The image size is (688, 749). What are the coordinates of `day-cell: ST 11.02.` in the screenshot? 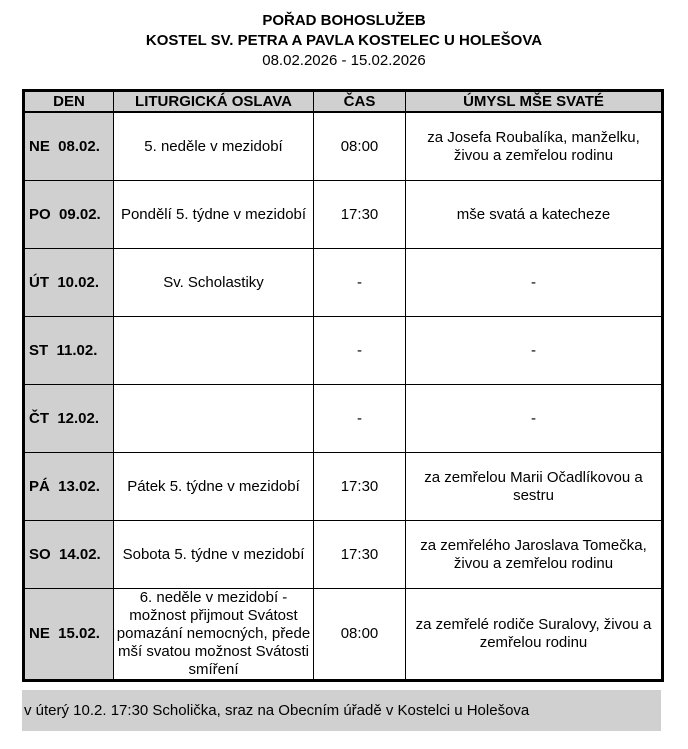 It's located at (68, 350).